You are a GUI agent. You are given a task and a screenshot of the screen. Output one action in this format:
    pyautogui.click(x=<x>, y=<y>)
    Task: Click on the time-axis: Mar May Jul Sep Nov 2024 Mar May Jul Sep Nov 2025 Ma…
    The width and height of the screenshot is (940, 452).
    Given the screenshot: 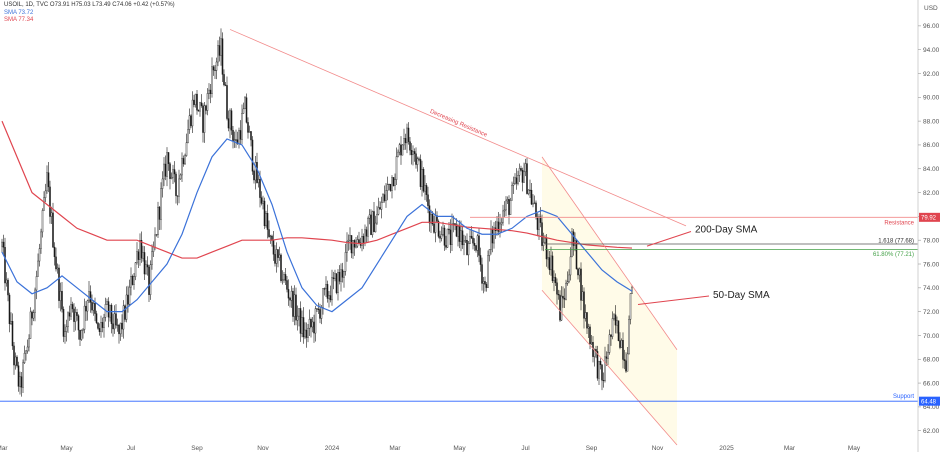 What is the action you would take?
    pyautogui.click(x=430, y=448)
    